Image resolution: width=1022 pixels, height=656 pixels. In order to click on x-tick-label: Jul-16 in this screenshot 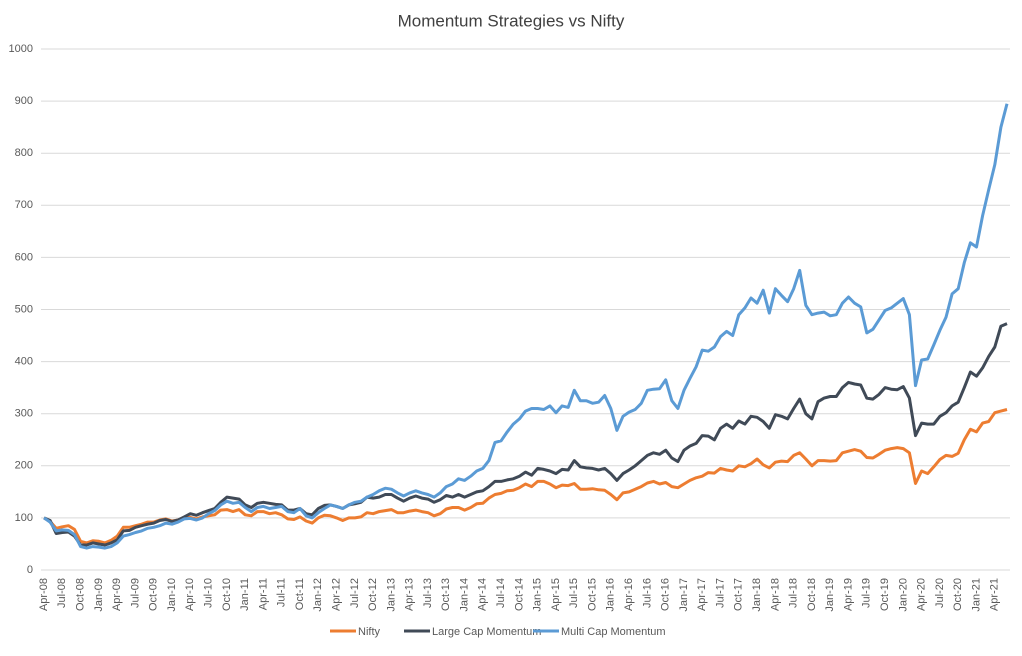, I will do `click(647, 593)`.